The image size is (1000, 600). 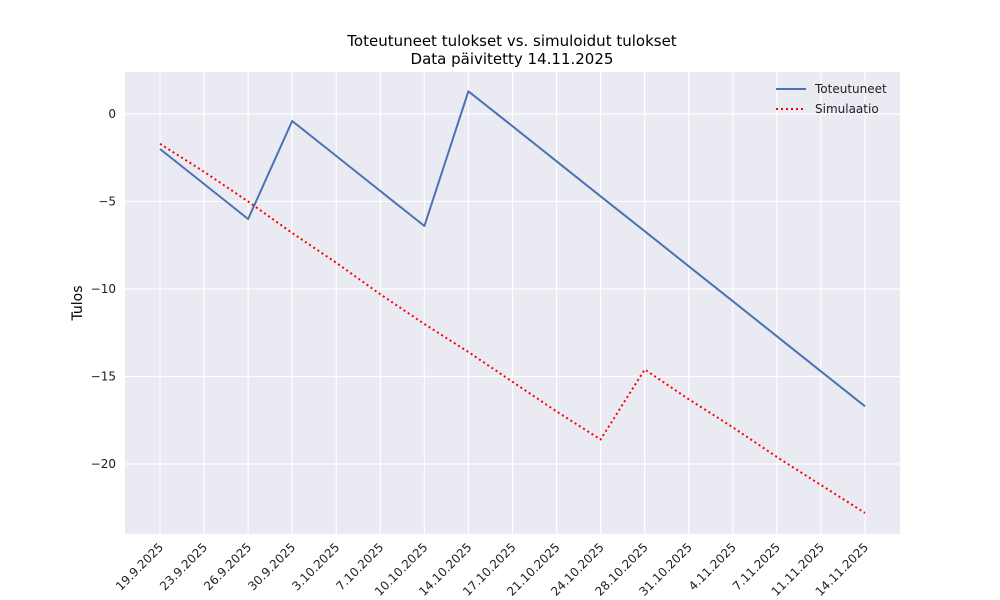 What do you see at coordinates (847, 109) in the screenshot?
I see `legend-label-simulaatio: Simulaatio` at bounding box center [847, 109].